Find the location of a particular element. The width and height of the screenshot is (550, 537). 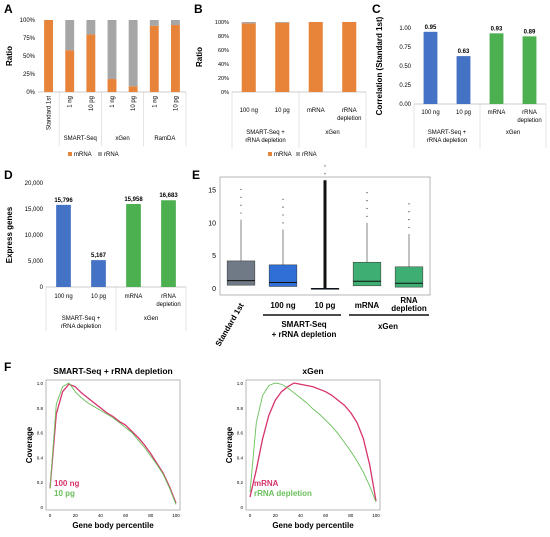

panel-label-b: B is located at coordinates (198, 9).